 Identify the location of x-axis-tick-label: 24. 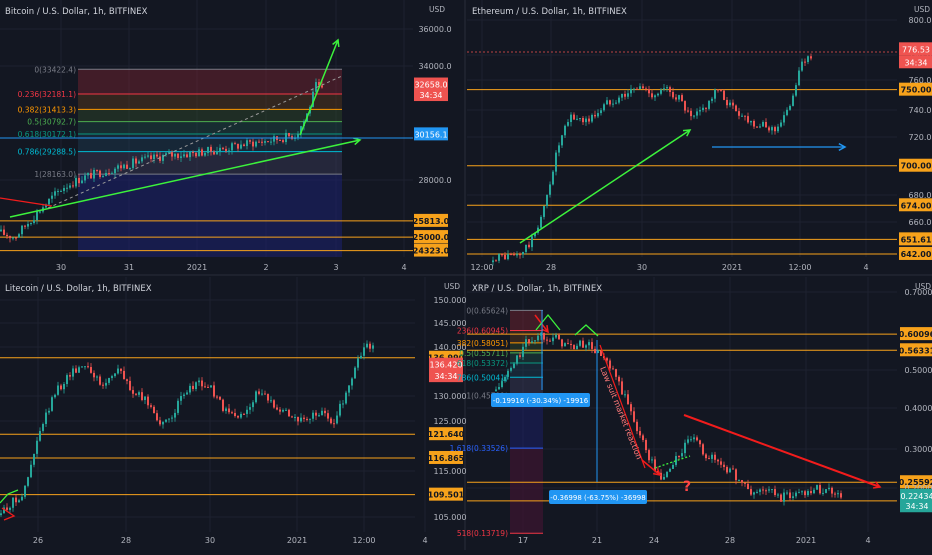
(654, 540).